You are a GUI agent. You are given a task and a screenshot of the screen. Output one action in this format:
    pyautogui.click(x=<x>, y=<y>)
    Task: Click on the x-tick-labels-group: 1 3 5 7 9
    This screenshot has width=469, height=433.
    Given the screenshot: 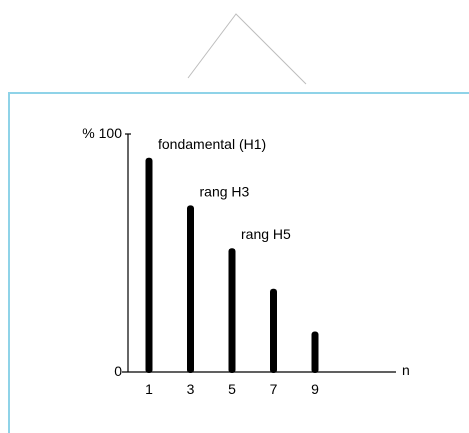 What is the action you would take?
    pyautogui.click(x=232, y=389)
    